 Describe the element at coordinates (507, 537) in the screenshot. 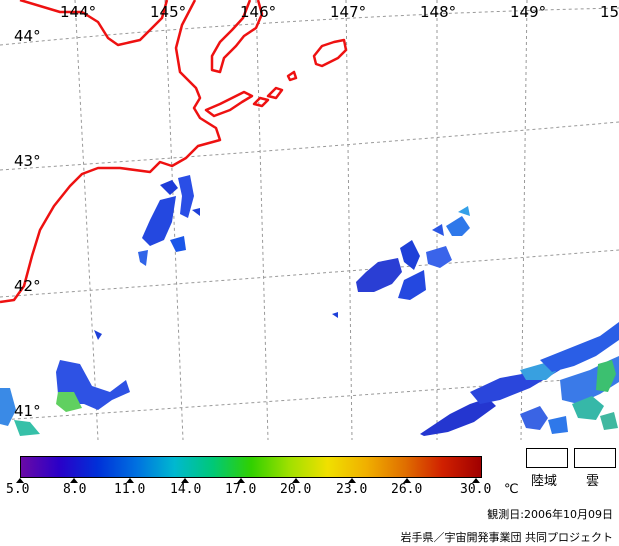

I see `credit-line: 岩手県／宇宙開発事業団 共同プロジェクト` at that location.